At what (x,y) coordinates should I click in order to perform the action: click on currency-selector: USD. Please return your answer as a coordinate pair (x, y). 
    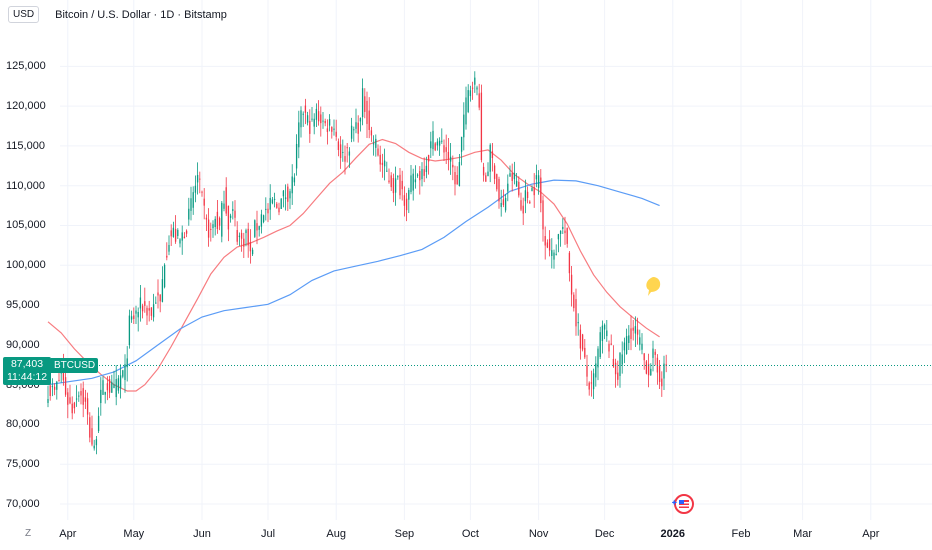
    Looking at the image, I should click on (24, 14).